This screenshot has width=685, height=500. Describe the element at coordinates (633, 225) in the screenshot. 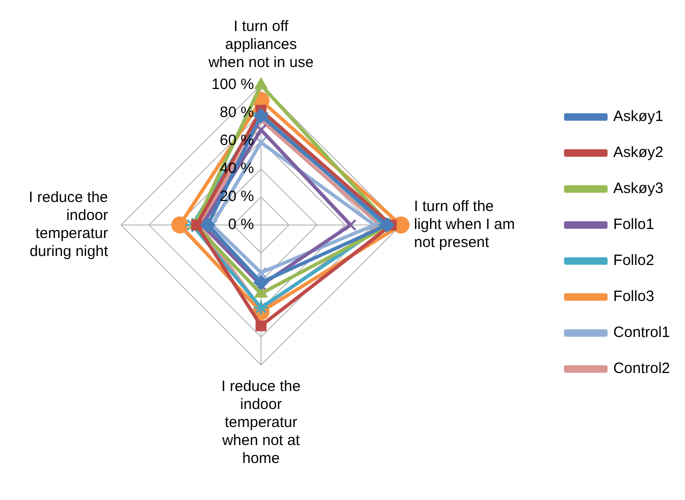

I see `legend-label: Follo1` at that location.